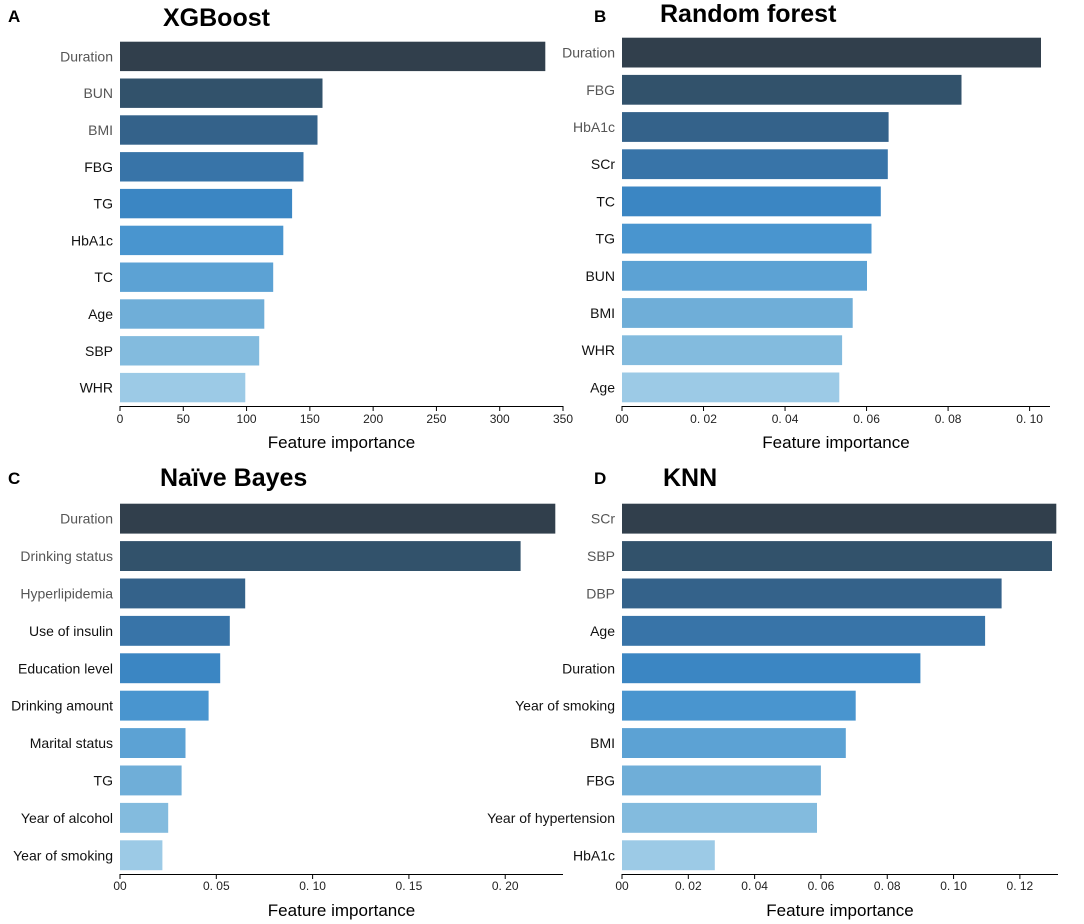 The height and width of the screenshot is (924, 1084). What do you see at coordinates (605, 201) in the screenshot?
I see `category-label: TC` at bounding box center [605, 201].